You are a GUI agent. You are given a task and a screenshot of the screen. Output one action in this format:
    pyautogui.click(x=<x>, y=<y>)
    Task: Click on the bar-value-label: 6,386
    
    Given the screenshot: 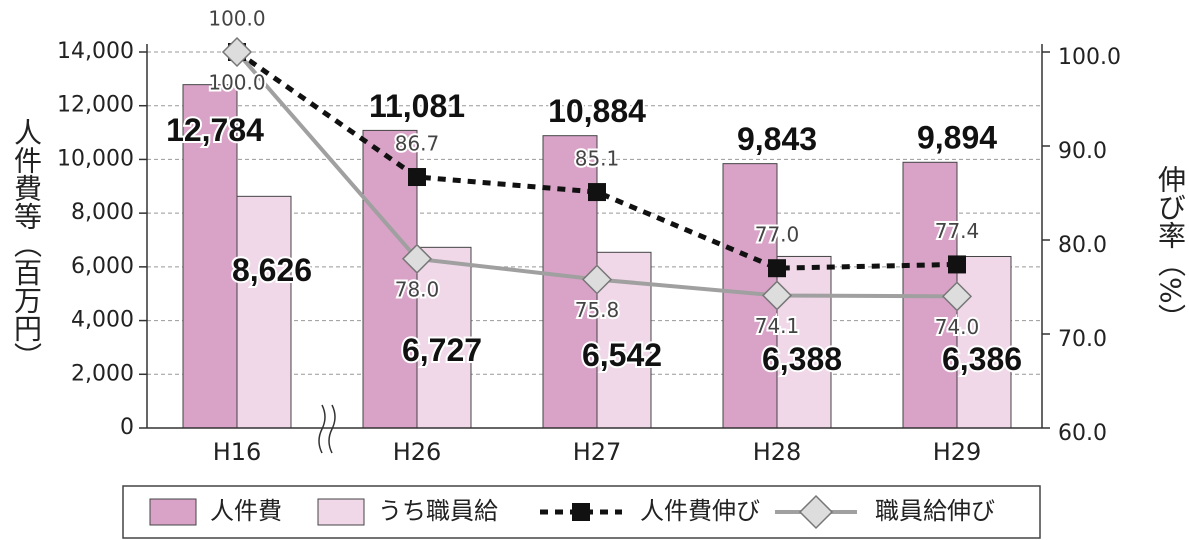 What is the action you would take?
    pyautogui.click(x=982, y=359)
    